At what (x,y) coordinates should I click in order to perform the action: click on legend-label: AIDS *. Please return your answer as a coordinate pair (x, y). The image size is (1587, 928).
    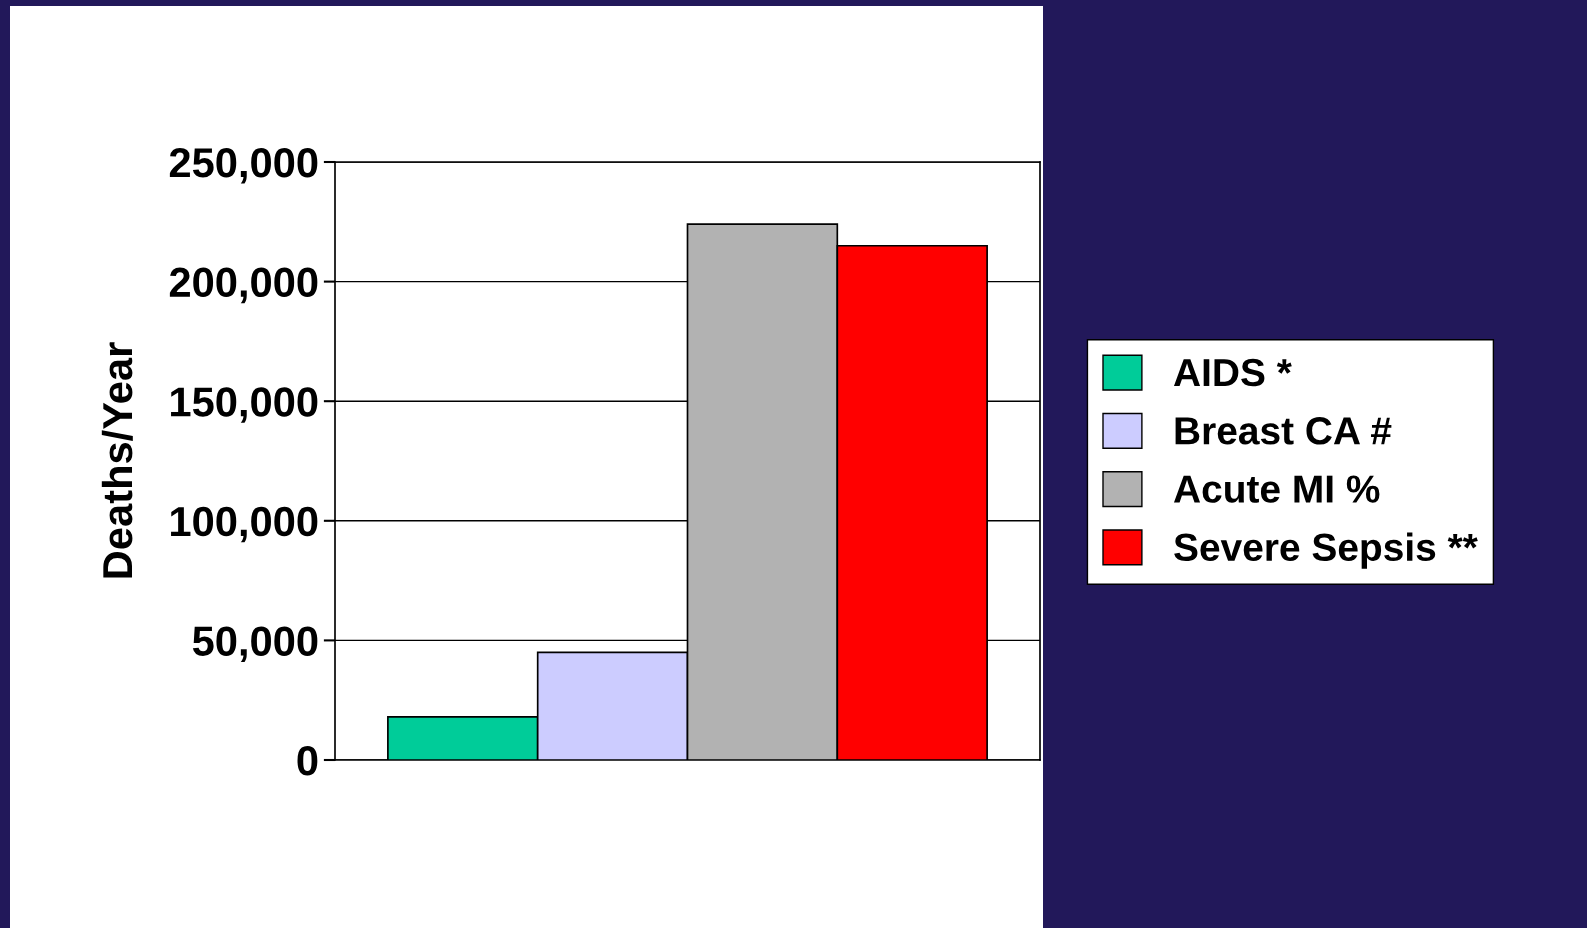
    Looking at the image, I should click on (1232, 372).